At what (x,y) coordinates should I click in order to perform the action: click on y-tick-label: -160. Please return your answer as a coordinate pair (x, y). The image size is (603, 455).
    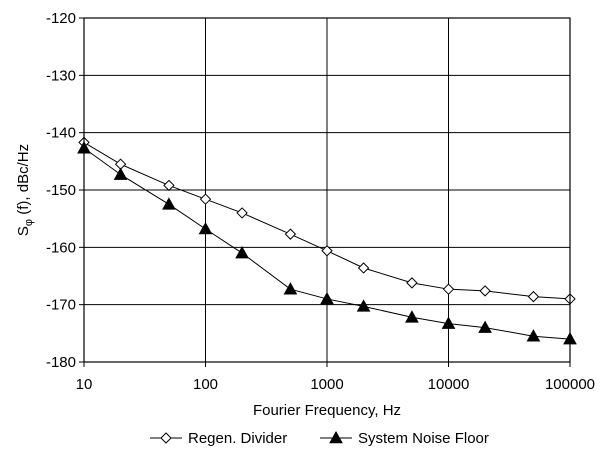
    Looking at the image, I should click on (61, 247).